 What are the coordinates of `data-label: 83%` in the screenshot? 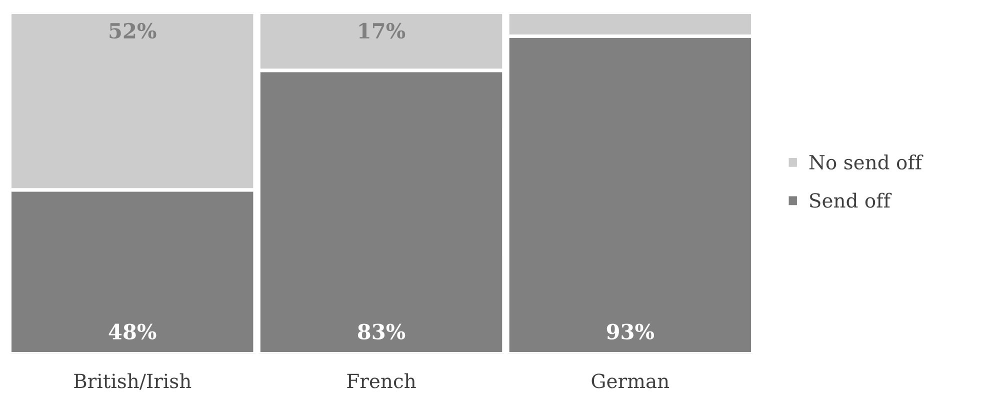 It's located at (382, 332).